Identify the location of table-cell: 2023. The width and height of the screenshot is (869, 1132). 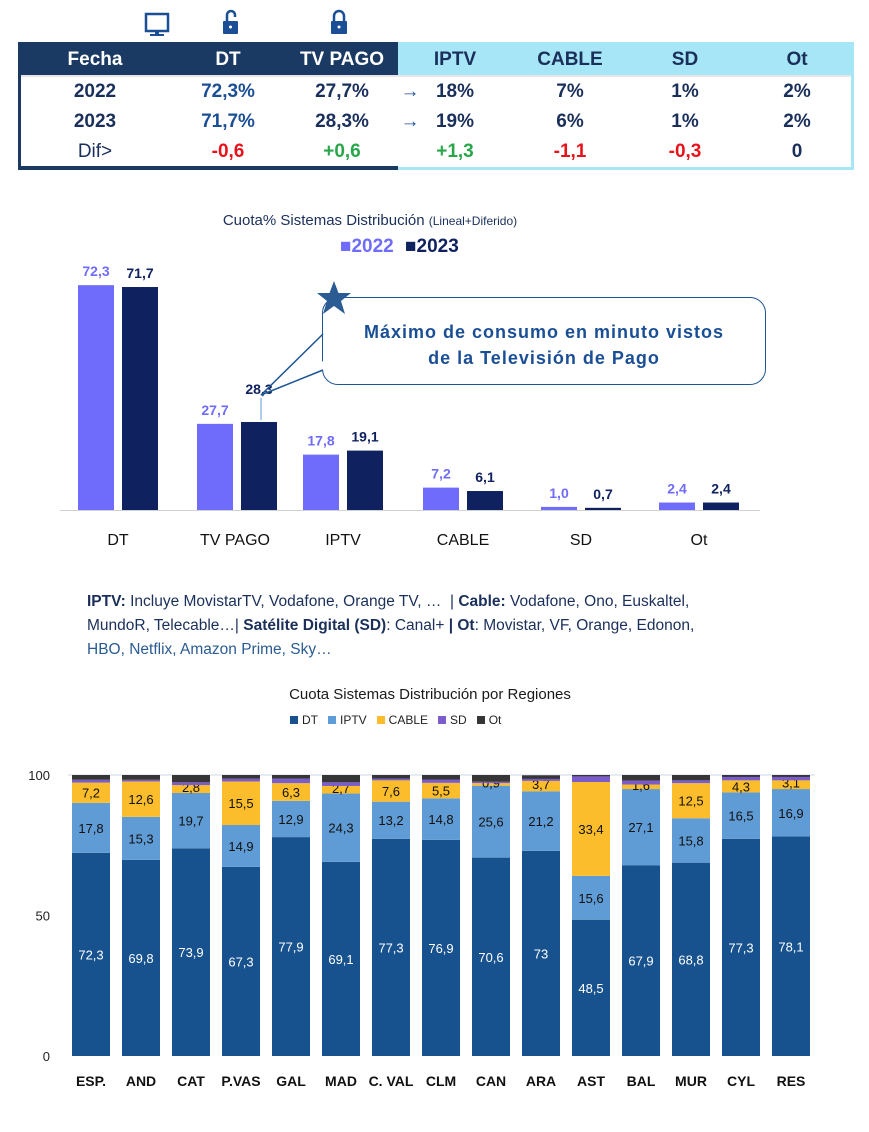
(95, 121).